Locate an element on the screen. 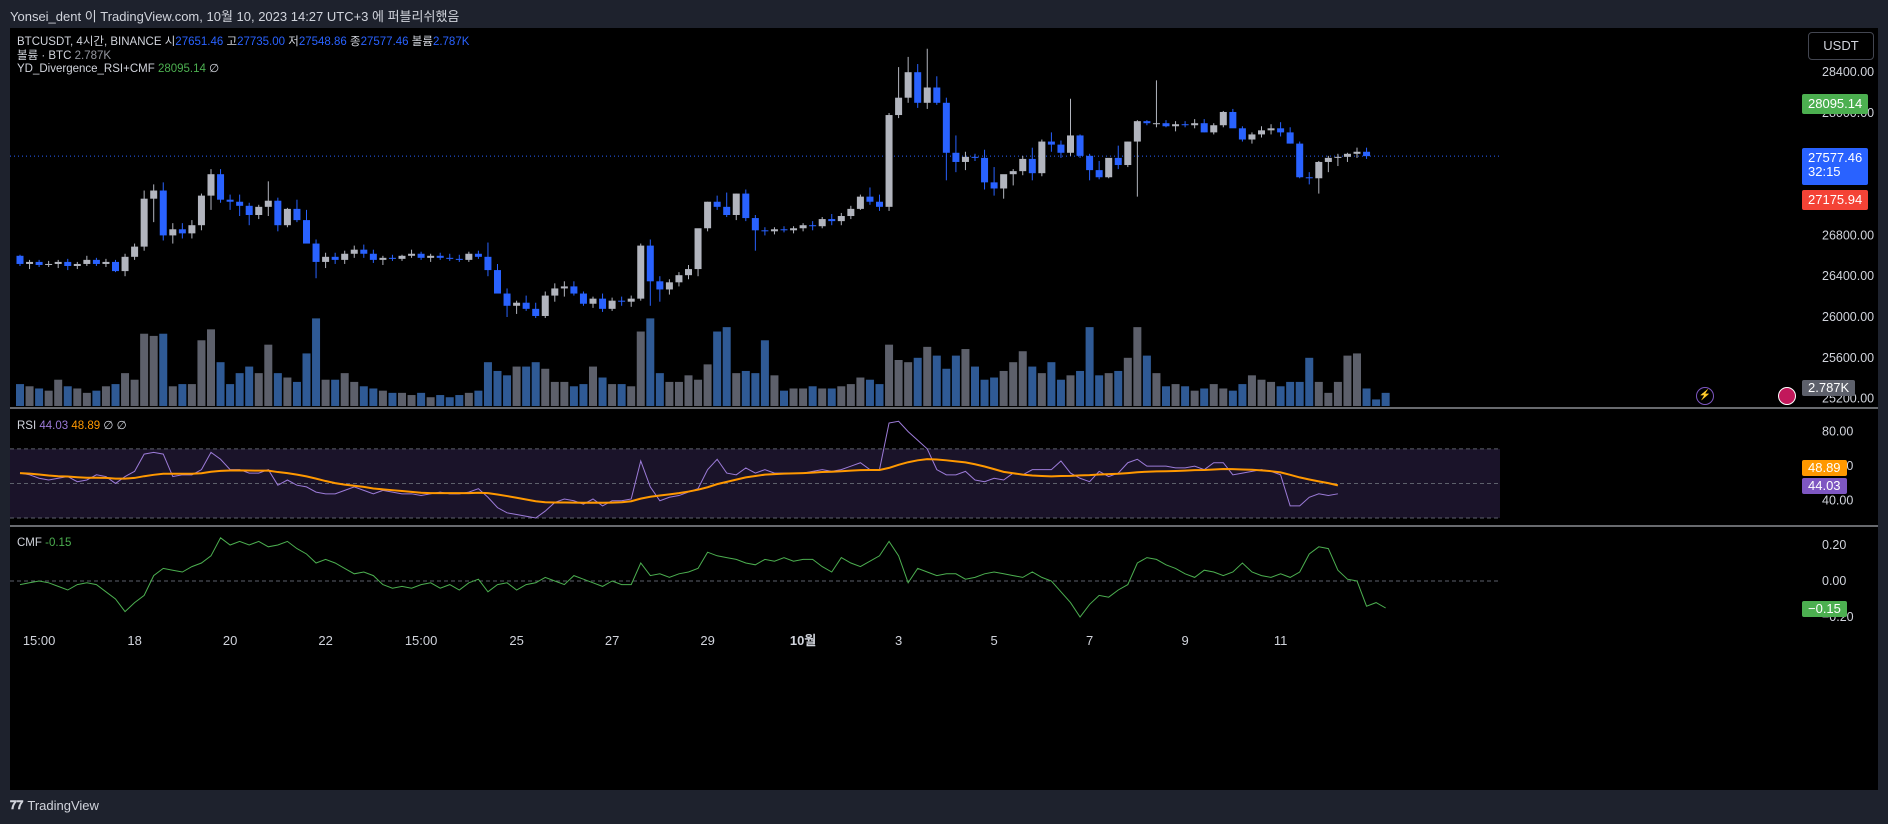 The width and height of the screenshot is (1888, 824). time-axis-label: 18 is located at coordinates (134, 640).